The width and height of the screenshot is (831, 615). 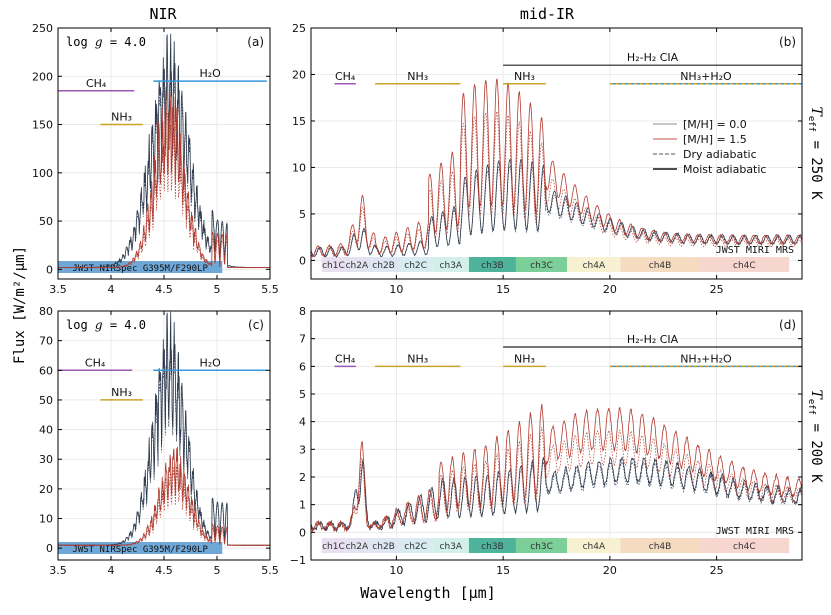 I want to click on cia-label: H₂-H₂ CIA, so click(x=653, y=57).